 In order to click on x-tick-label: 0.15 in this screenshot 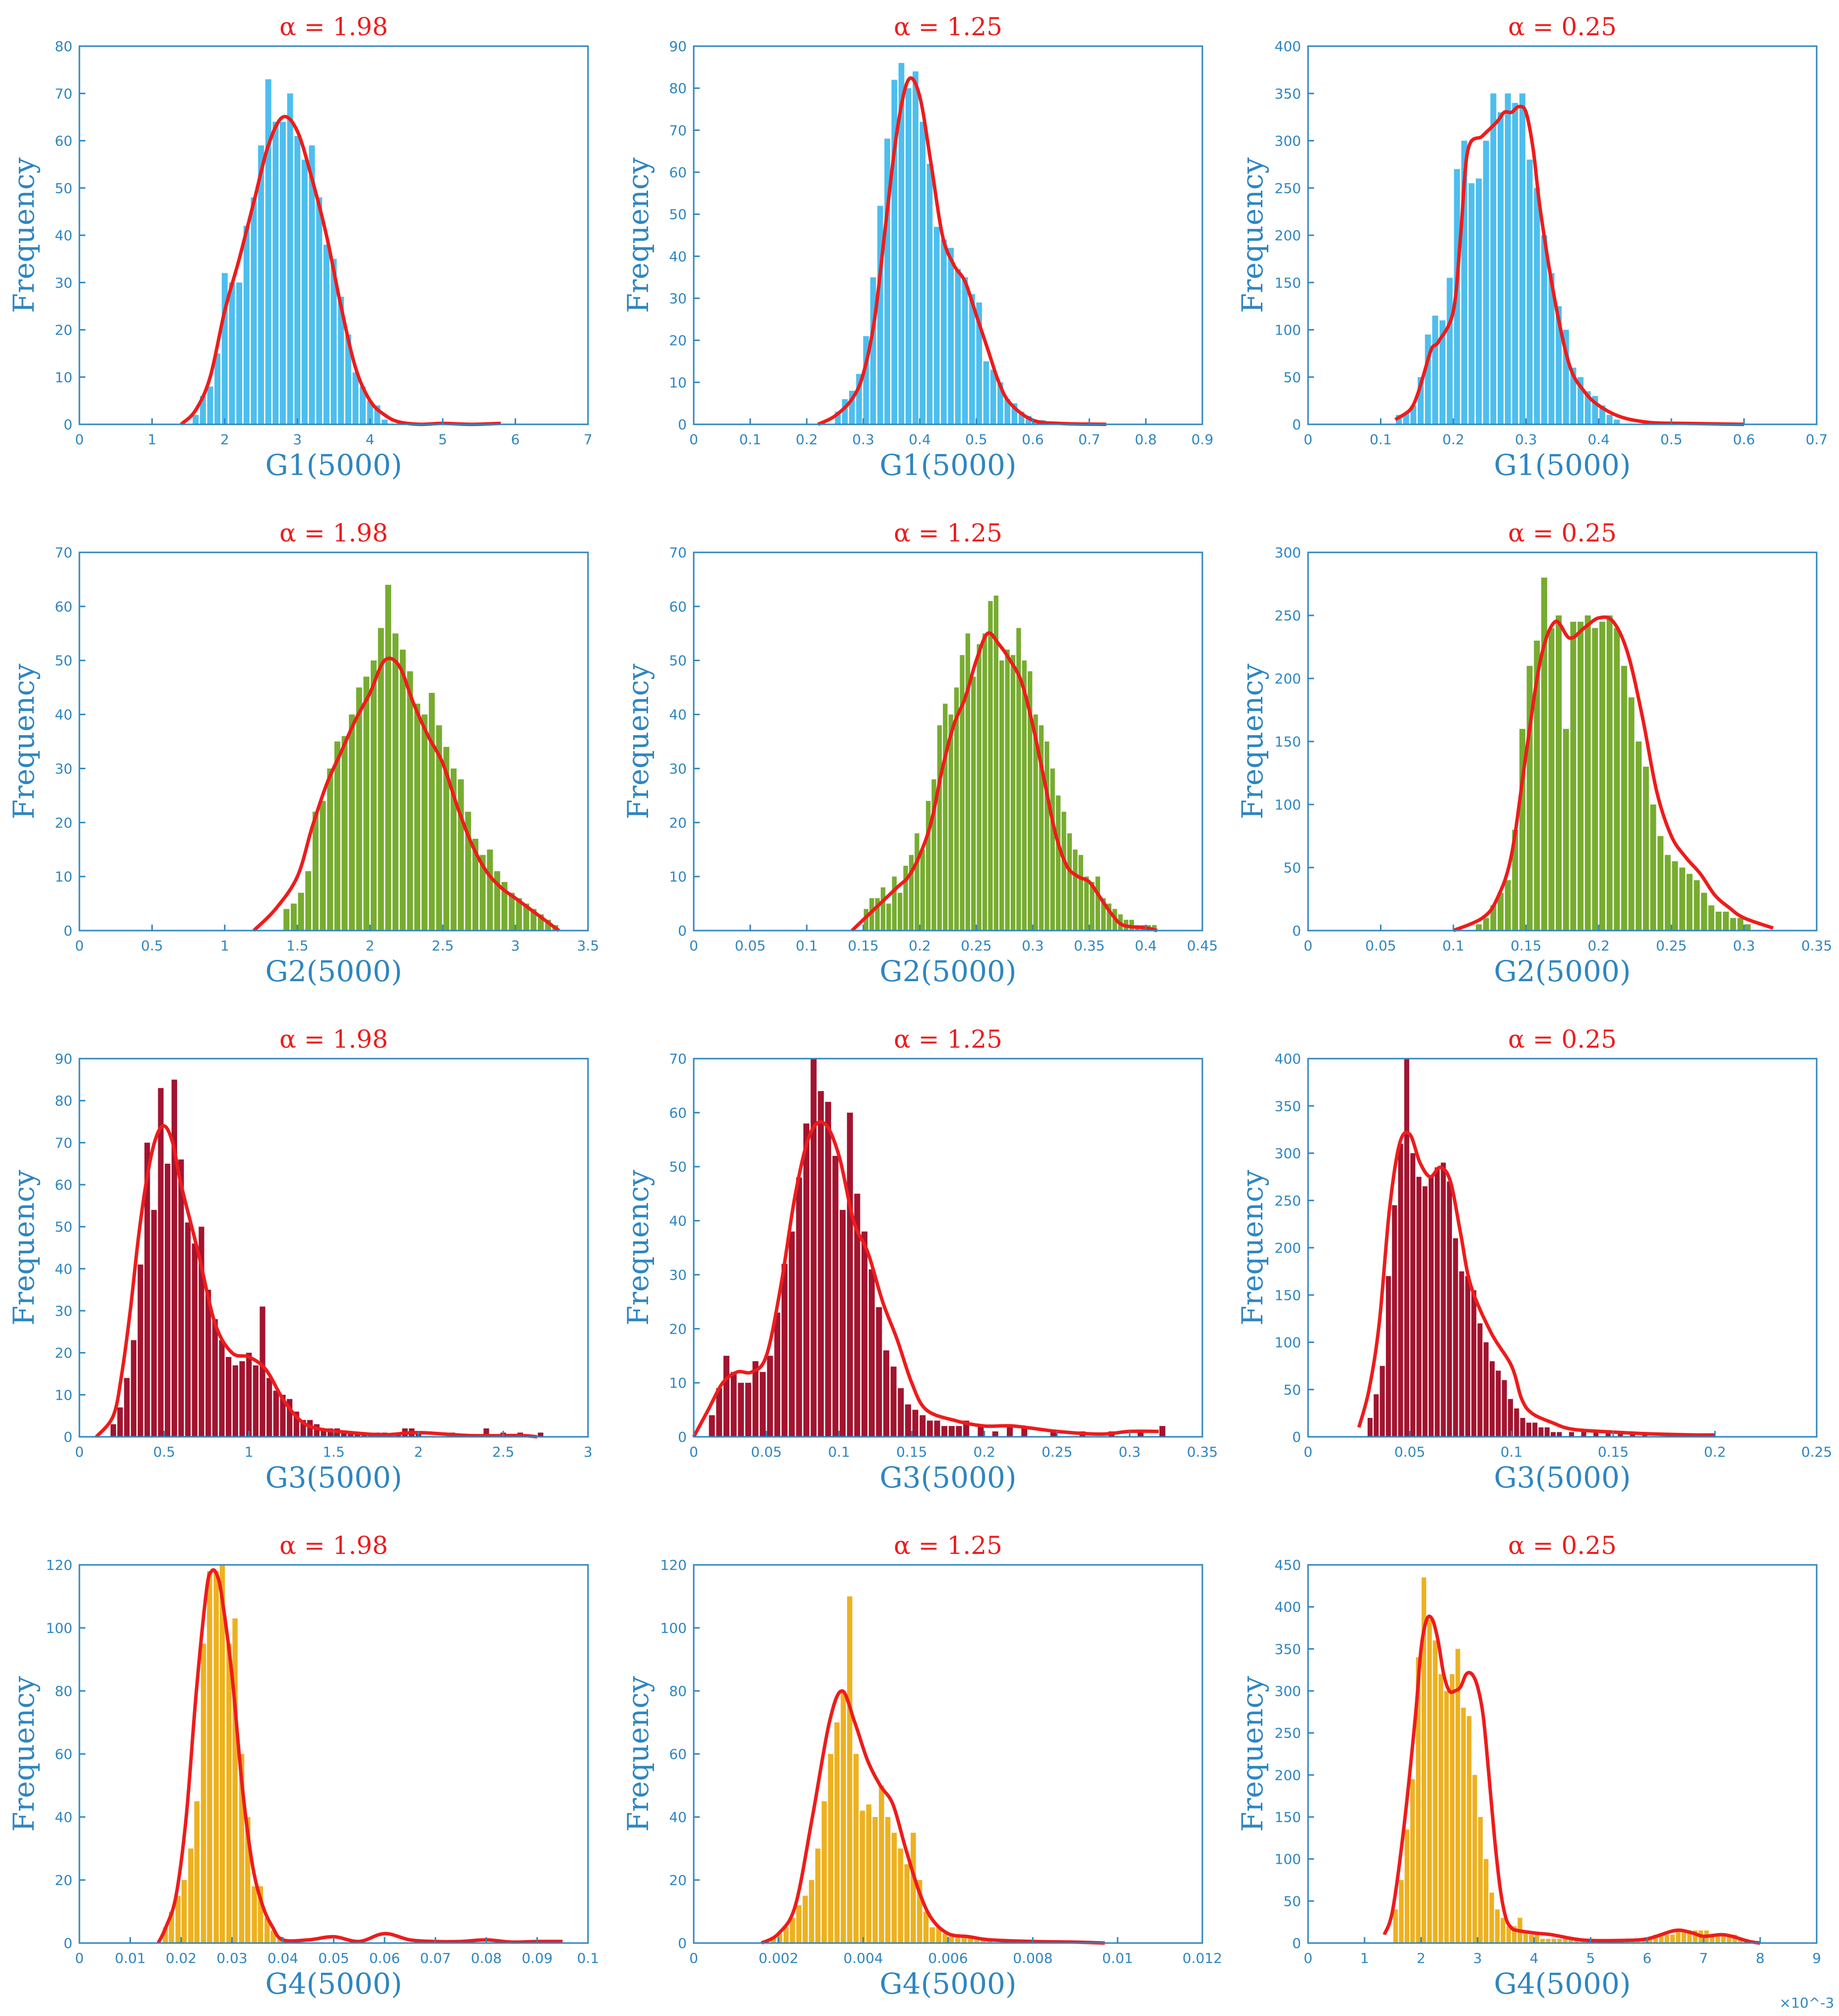, I will do `click(1526, 946)`.